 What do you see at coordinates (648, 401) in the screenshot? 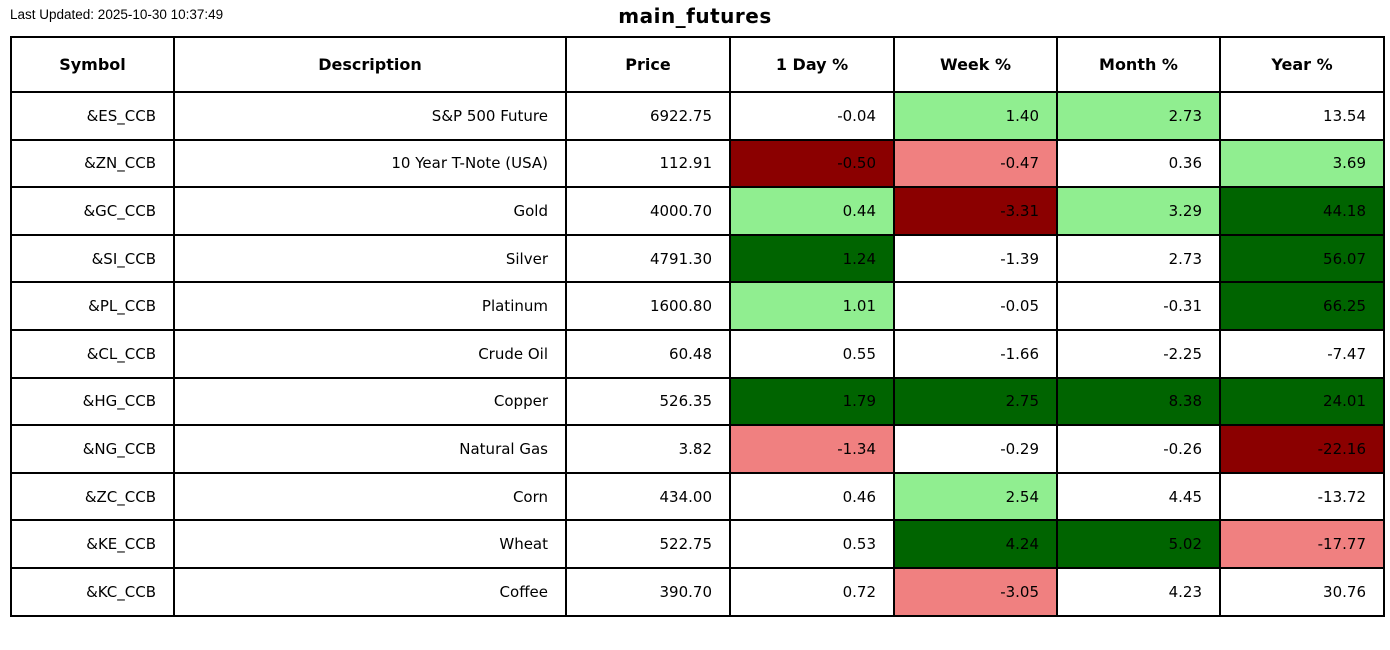
I see `cell-price: 526.35` at bounding box center [648, 401].